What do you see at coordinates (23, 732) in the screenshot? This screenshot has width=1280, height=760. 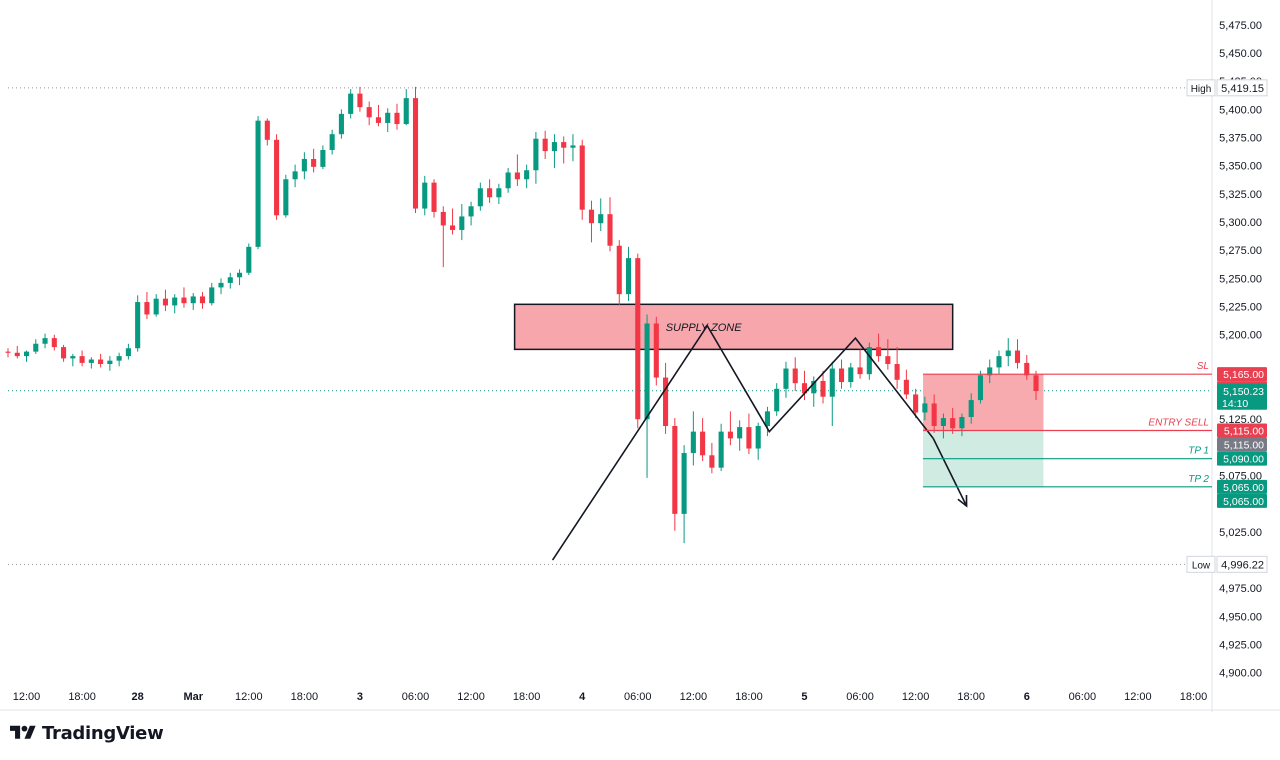 I see `tradingview-logo-icon` at bounding box center [23, 732].